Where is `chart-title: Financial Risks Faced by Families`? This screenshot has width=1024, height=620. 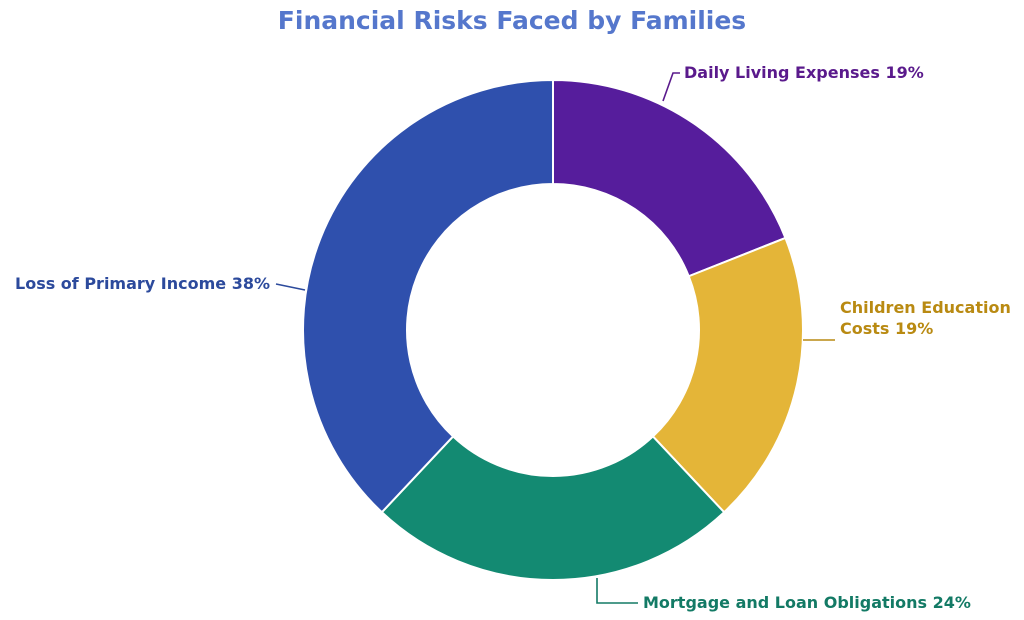 chart-title: Financial Risks Faced by Families is located at coordinates (512, 20).